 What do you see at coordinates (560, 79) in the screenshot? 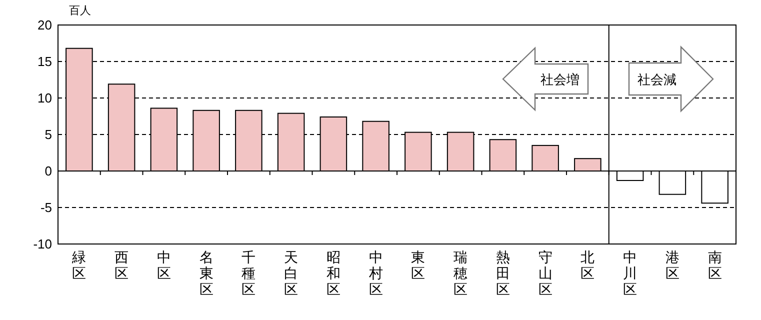
I see `annotation: 社会増` at bounding box center [560, 79].